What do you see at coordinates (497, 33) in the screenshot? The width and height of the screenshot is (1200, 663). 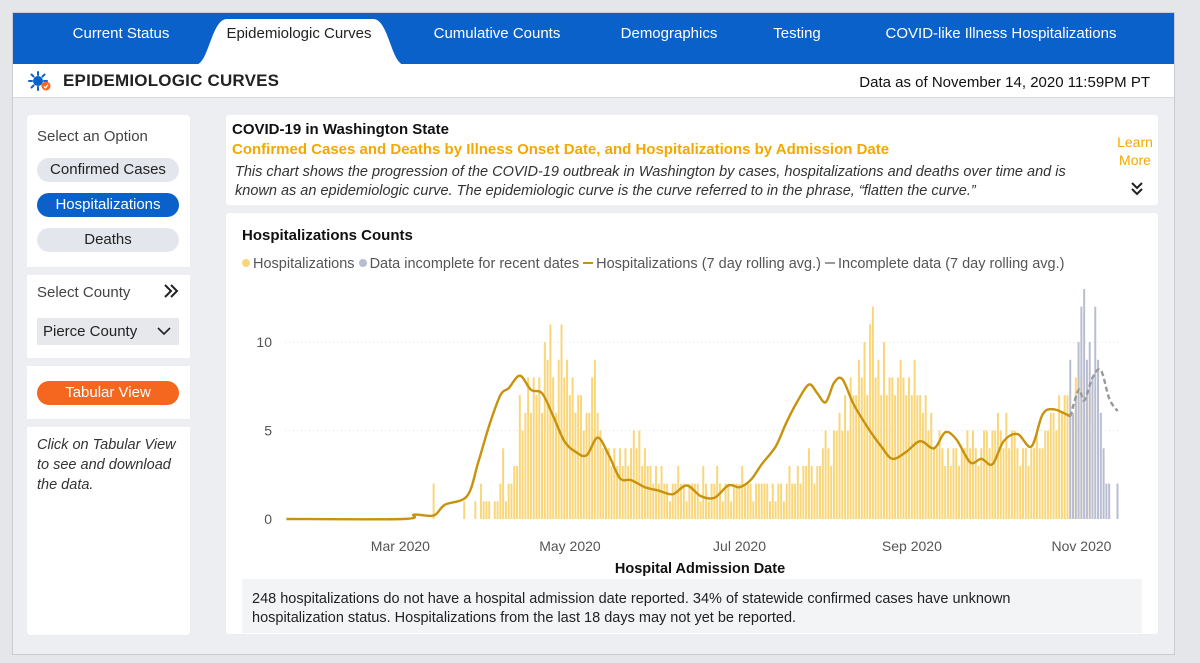 I see `tab-cumulative-counts: Cumulative Counts` at bounding box center [497, 33].